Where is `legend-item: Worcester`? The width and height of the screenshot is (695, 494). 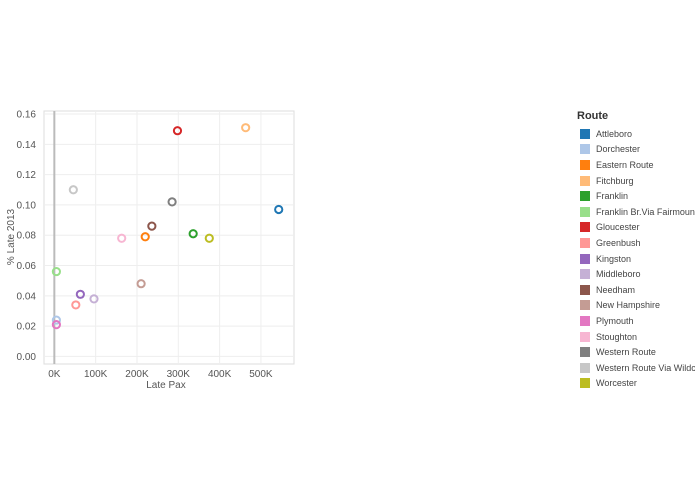 legend-item: Worcester is located at coordinates (636, 384).